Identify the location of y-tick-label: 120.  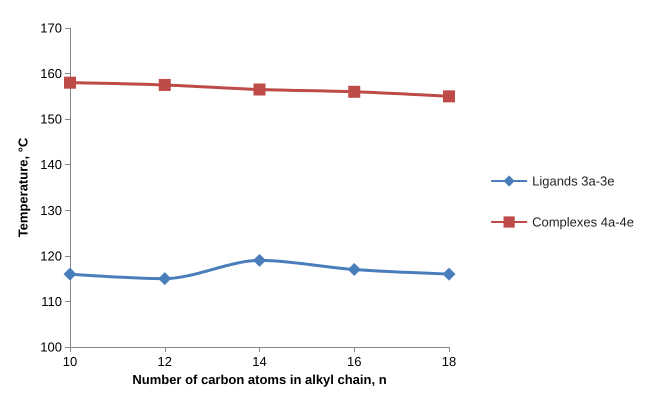
(51, 256).